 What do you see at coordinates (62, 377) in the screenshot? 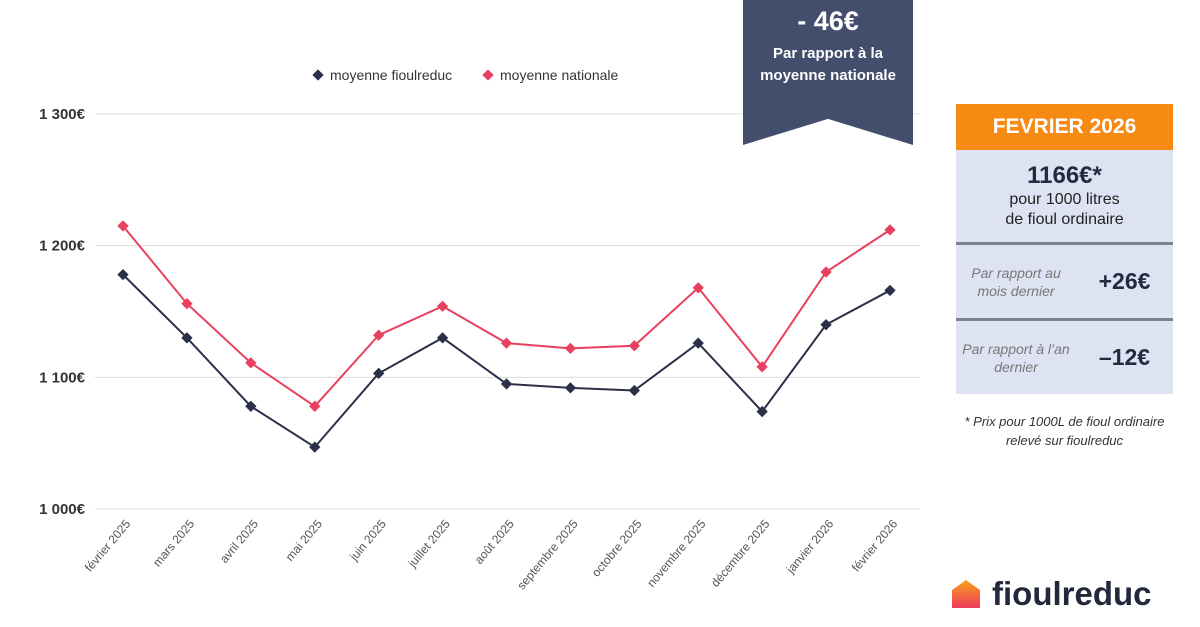
I see `y-tick-label: 1 100€` at bounding box center [62, 377].